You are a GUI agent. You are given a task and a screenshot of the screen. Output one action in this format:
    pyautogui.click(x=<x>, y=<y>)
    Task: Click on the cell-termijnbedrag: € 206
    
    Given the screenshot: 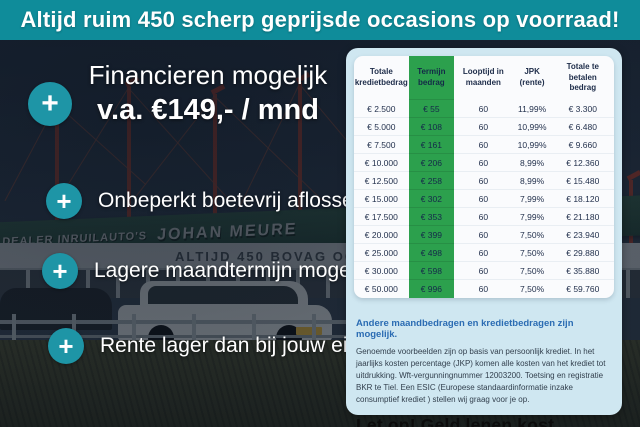 What is the action you would take?
    pyautogui.click(x=431, y=163)
    